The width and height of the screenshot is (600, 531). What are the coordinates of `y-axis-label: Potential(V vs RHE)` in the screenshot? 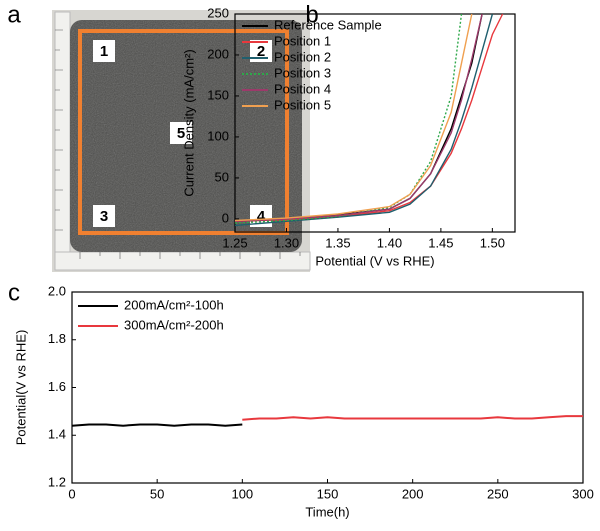 It's located at (20, 388).